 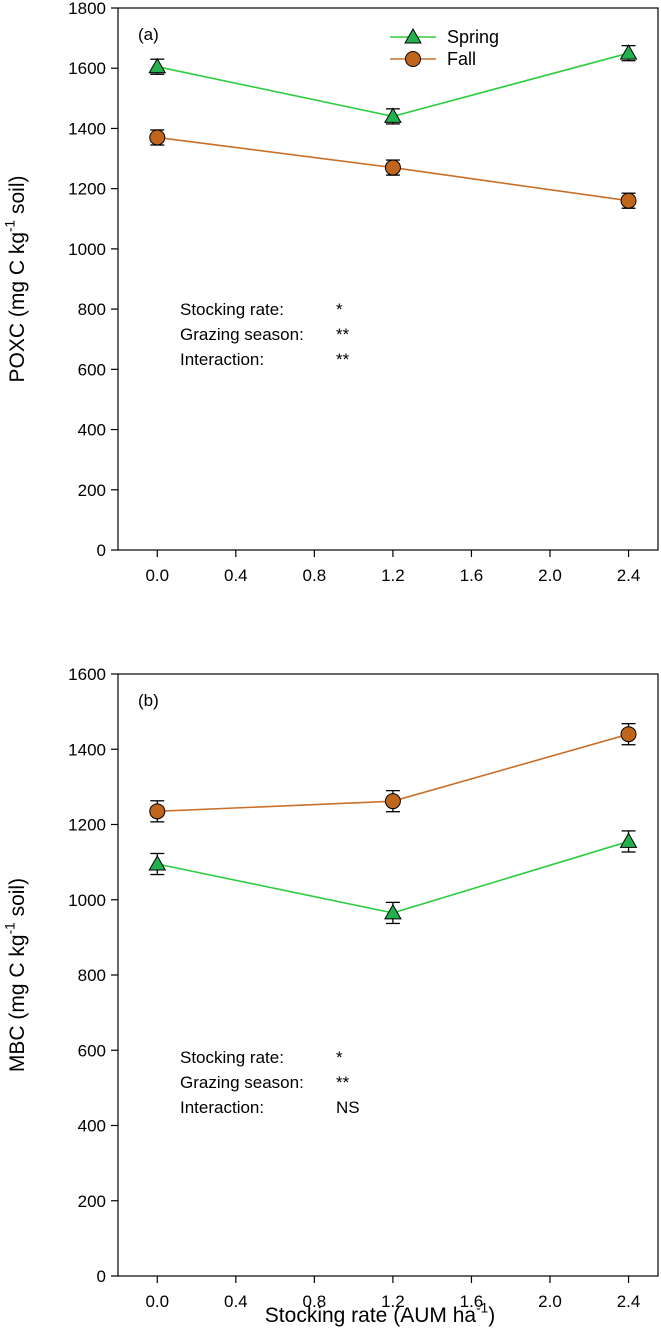 I want to click on legend-marker-spring, so click(x=413, y=35).